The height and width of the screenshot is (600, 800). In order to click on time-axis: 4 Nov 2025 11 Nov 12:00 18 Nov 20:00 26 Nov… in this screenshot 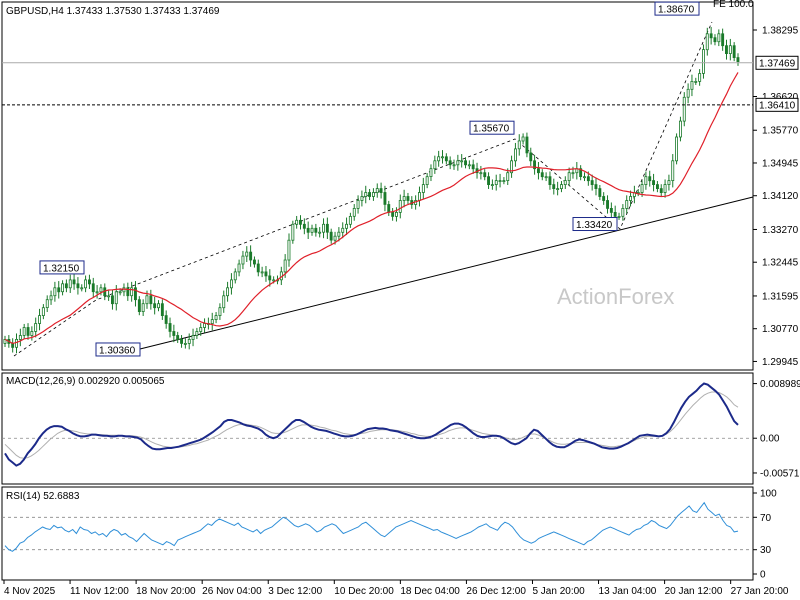, I will do `click(396, 588)`.